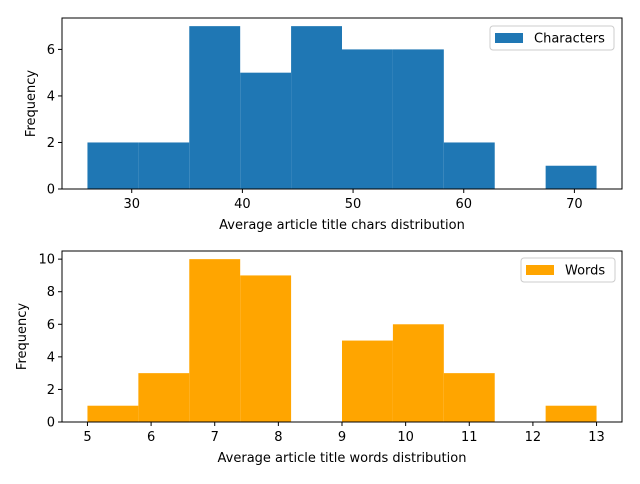 The image size is (640, 484). I want to click on words-y-tick-label: 2, so click(51, 390).